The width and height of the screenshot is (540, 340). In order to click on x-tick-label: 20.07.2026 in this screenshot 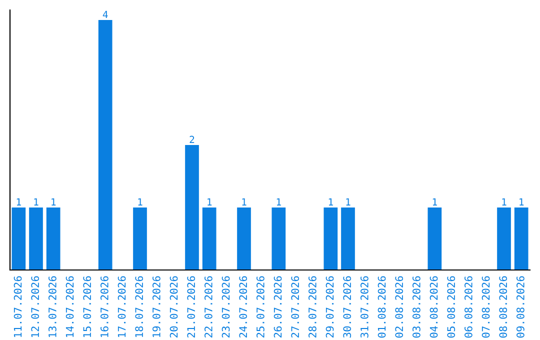, I will do `click(174, 307)`.